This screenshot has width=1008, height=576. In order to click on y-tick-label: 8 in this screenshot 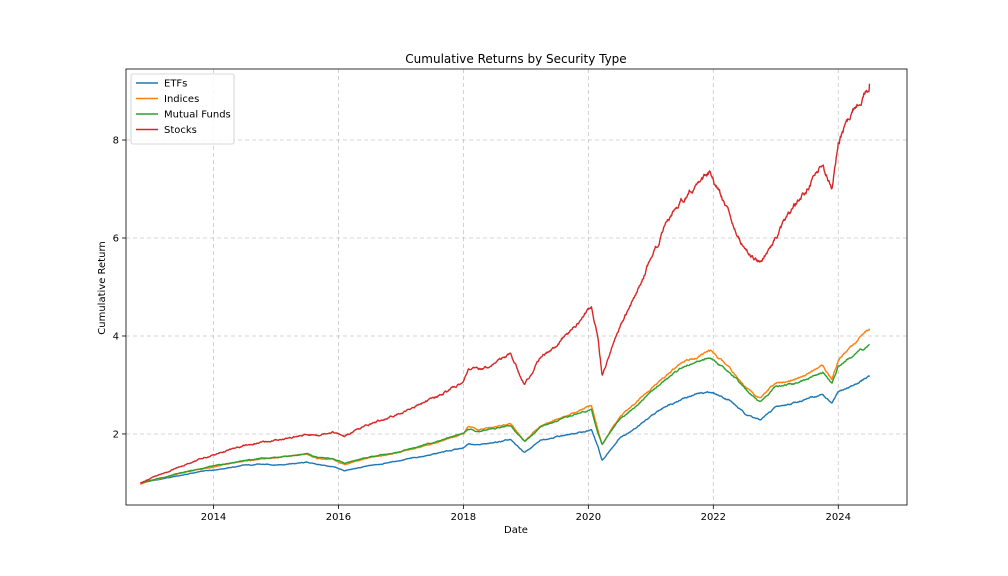, I will do `click(116, 141)`.